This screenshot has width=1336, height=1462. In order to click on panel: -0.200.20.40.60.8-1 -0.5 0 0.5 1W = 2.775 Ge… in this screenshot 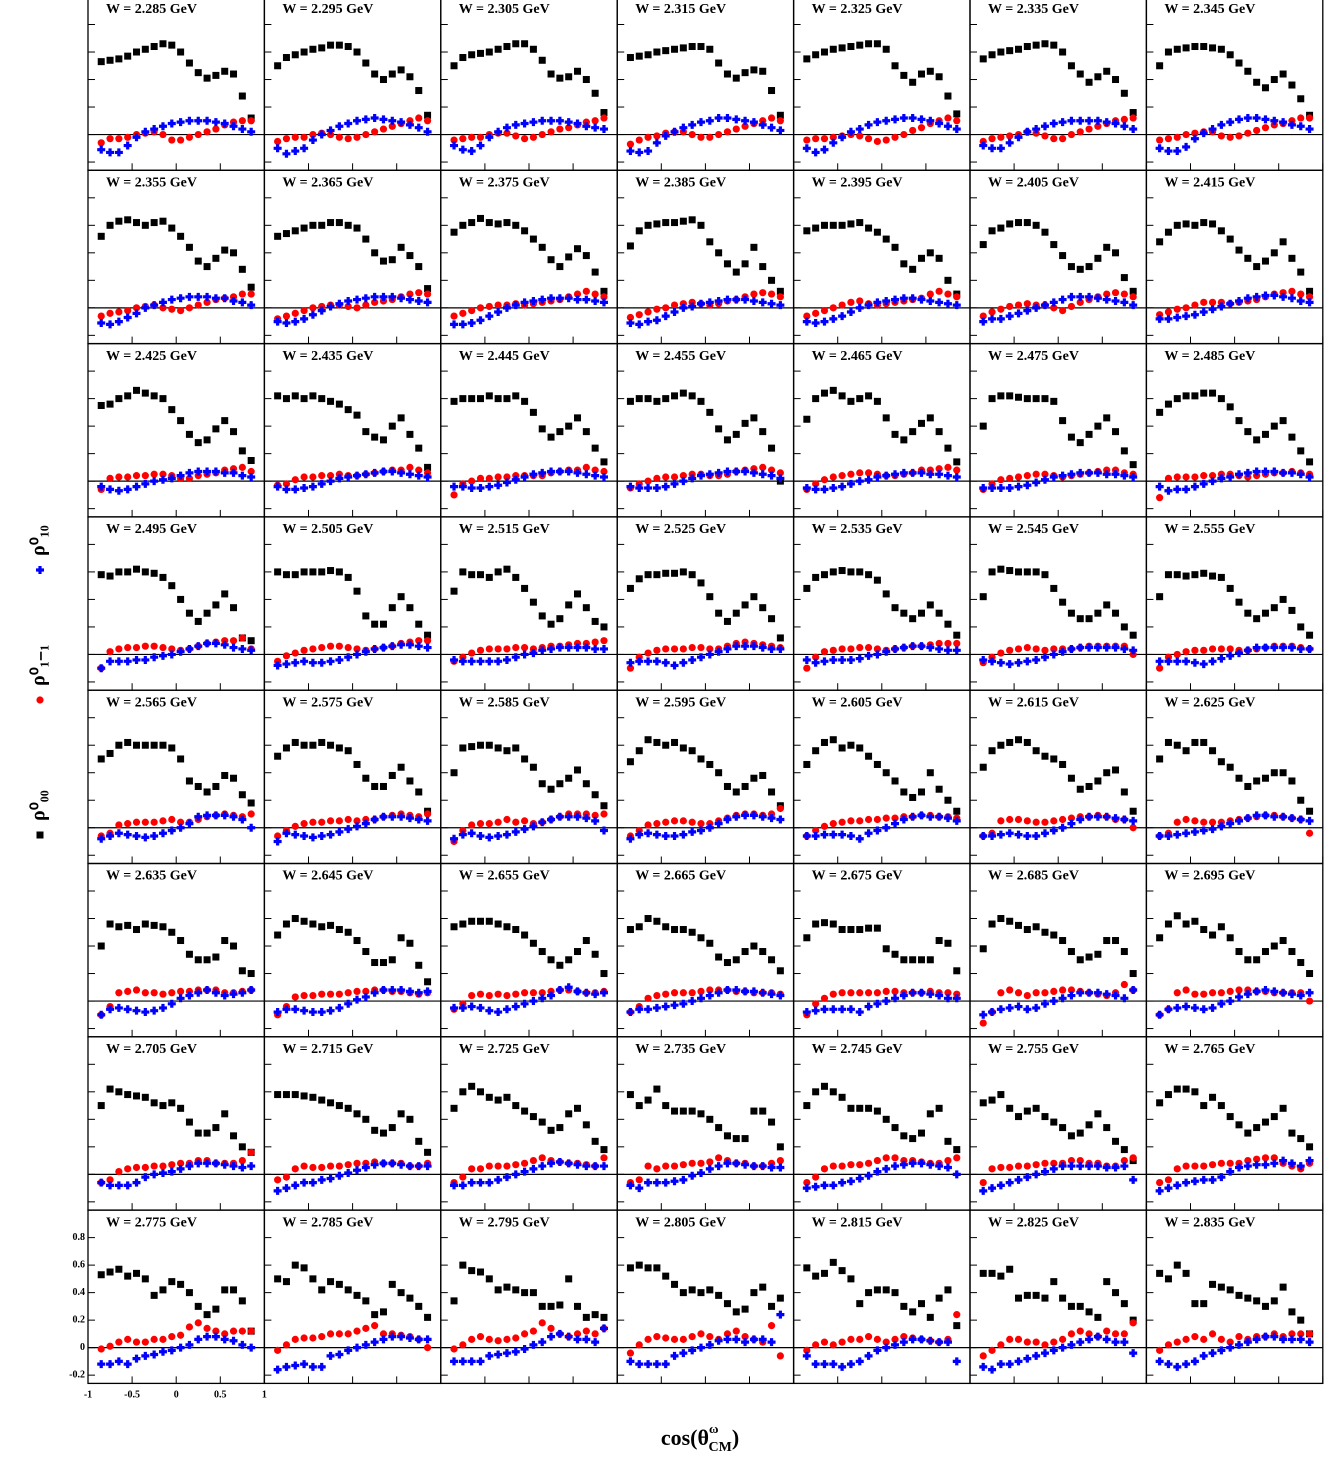, I will do `click(168, 1305)`.